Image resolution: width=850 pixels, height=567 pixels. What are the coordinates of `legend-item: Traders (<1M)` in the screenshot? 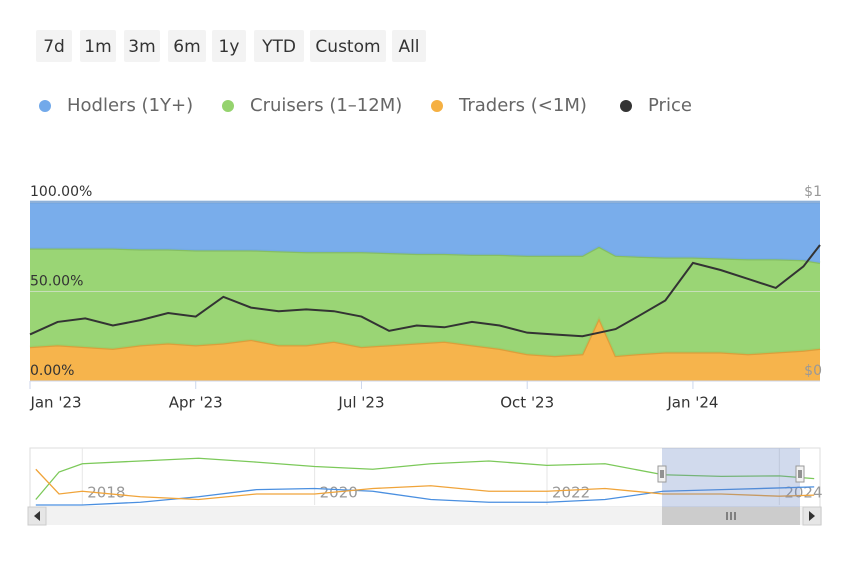 It's located at (509, 105).